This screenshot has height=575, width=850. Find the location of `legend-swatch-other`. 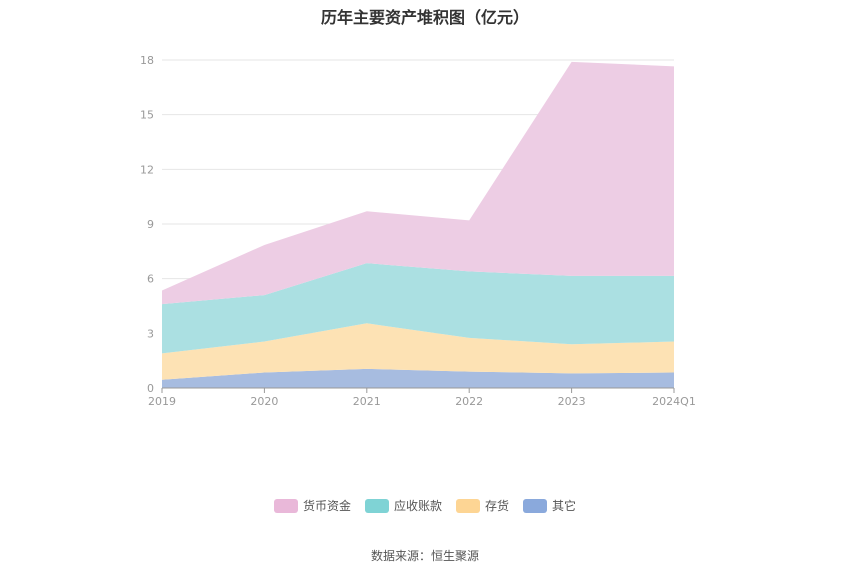

legend-swatch-other is located at coordinates (535, 505).